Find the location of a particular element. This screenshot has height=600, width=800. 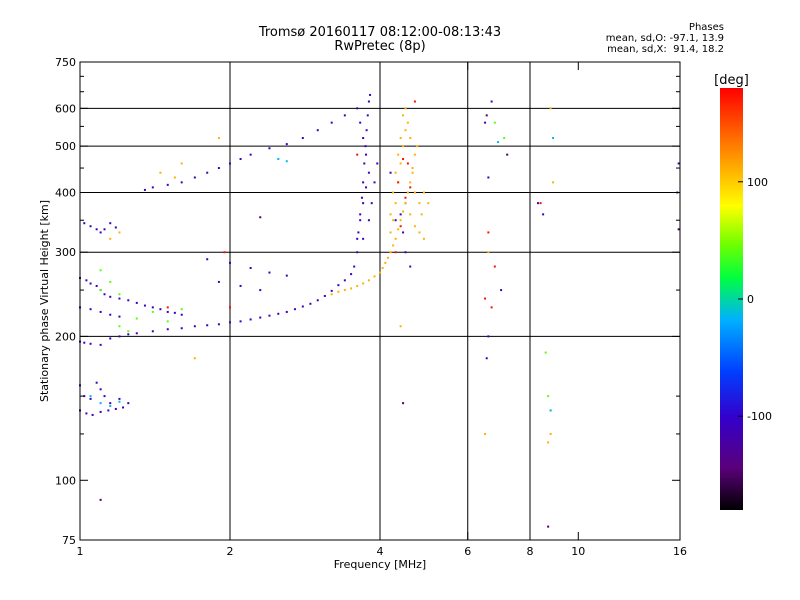

phases-x-stats: mean, sd,X: 91.4, 18.2 is located at coordinates (665, 49).